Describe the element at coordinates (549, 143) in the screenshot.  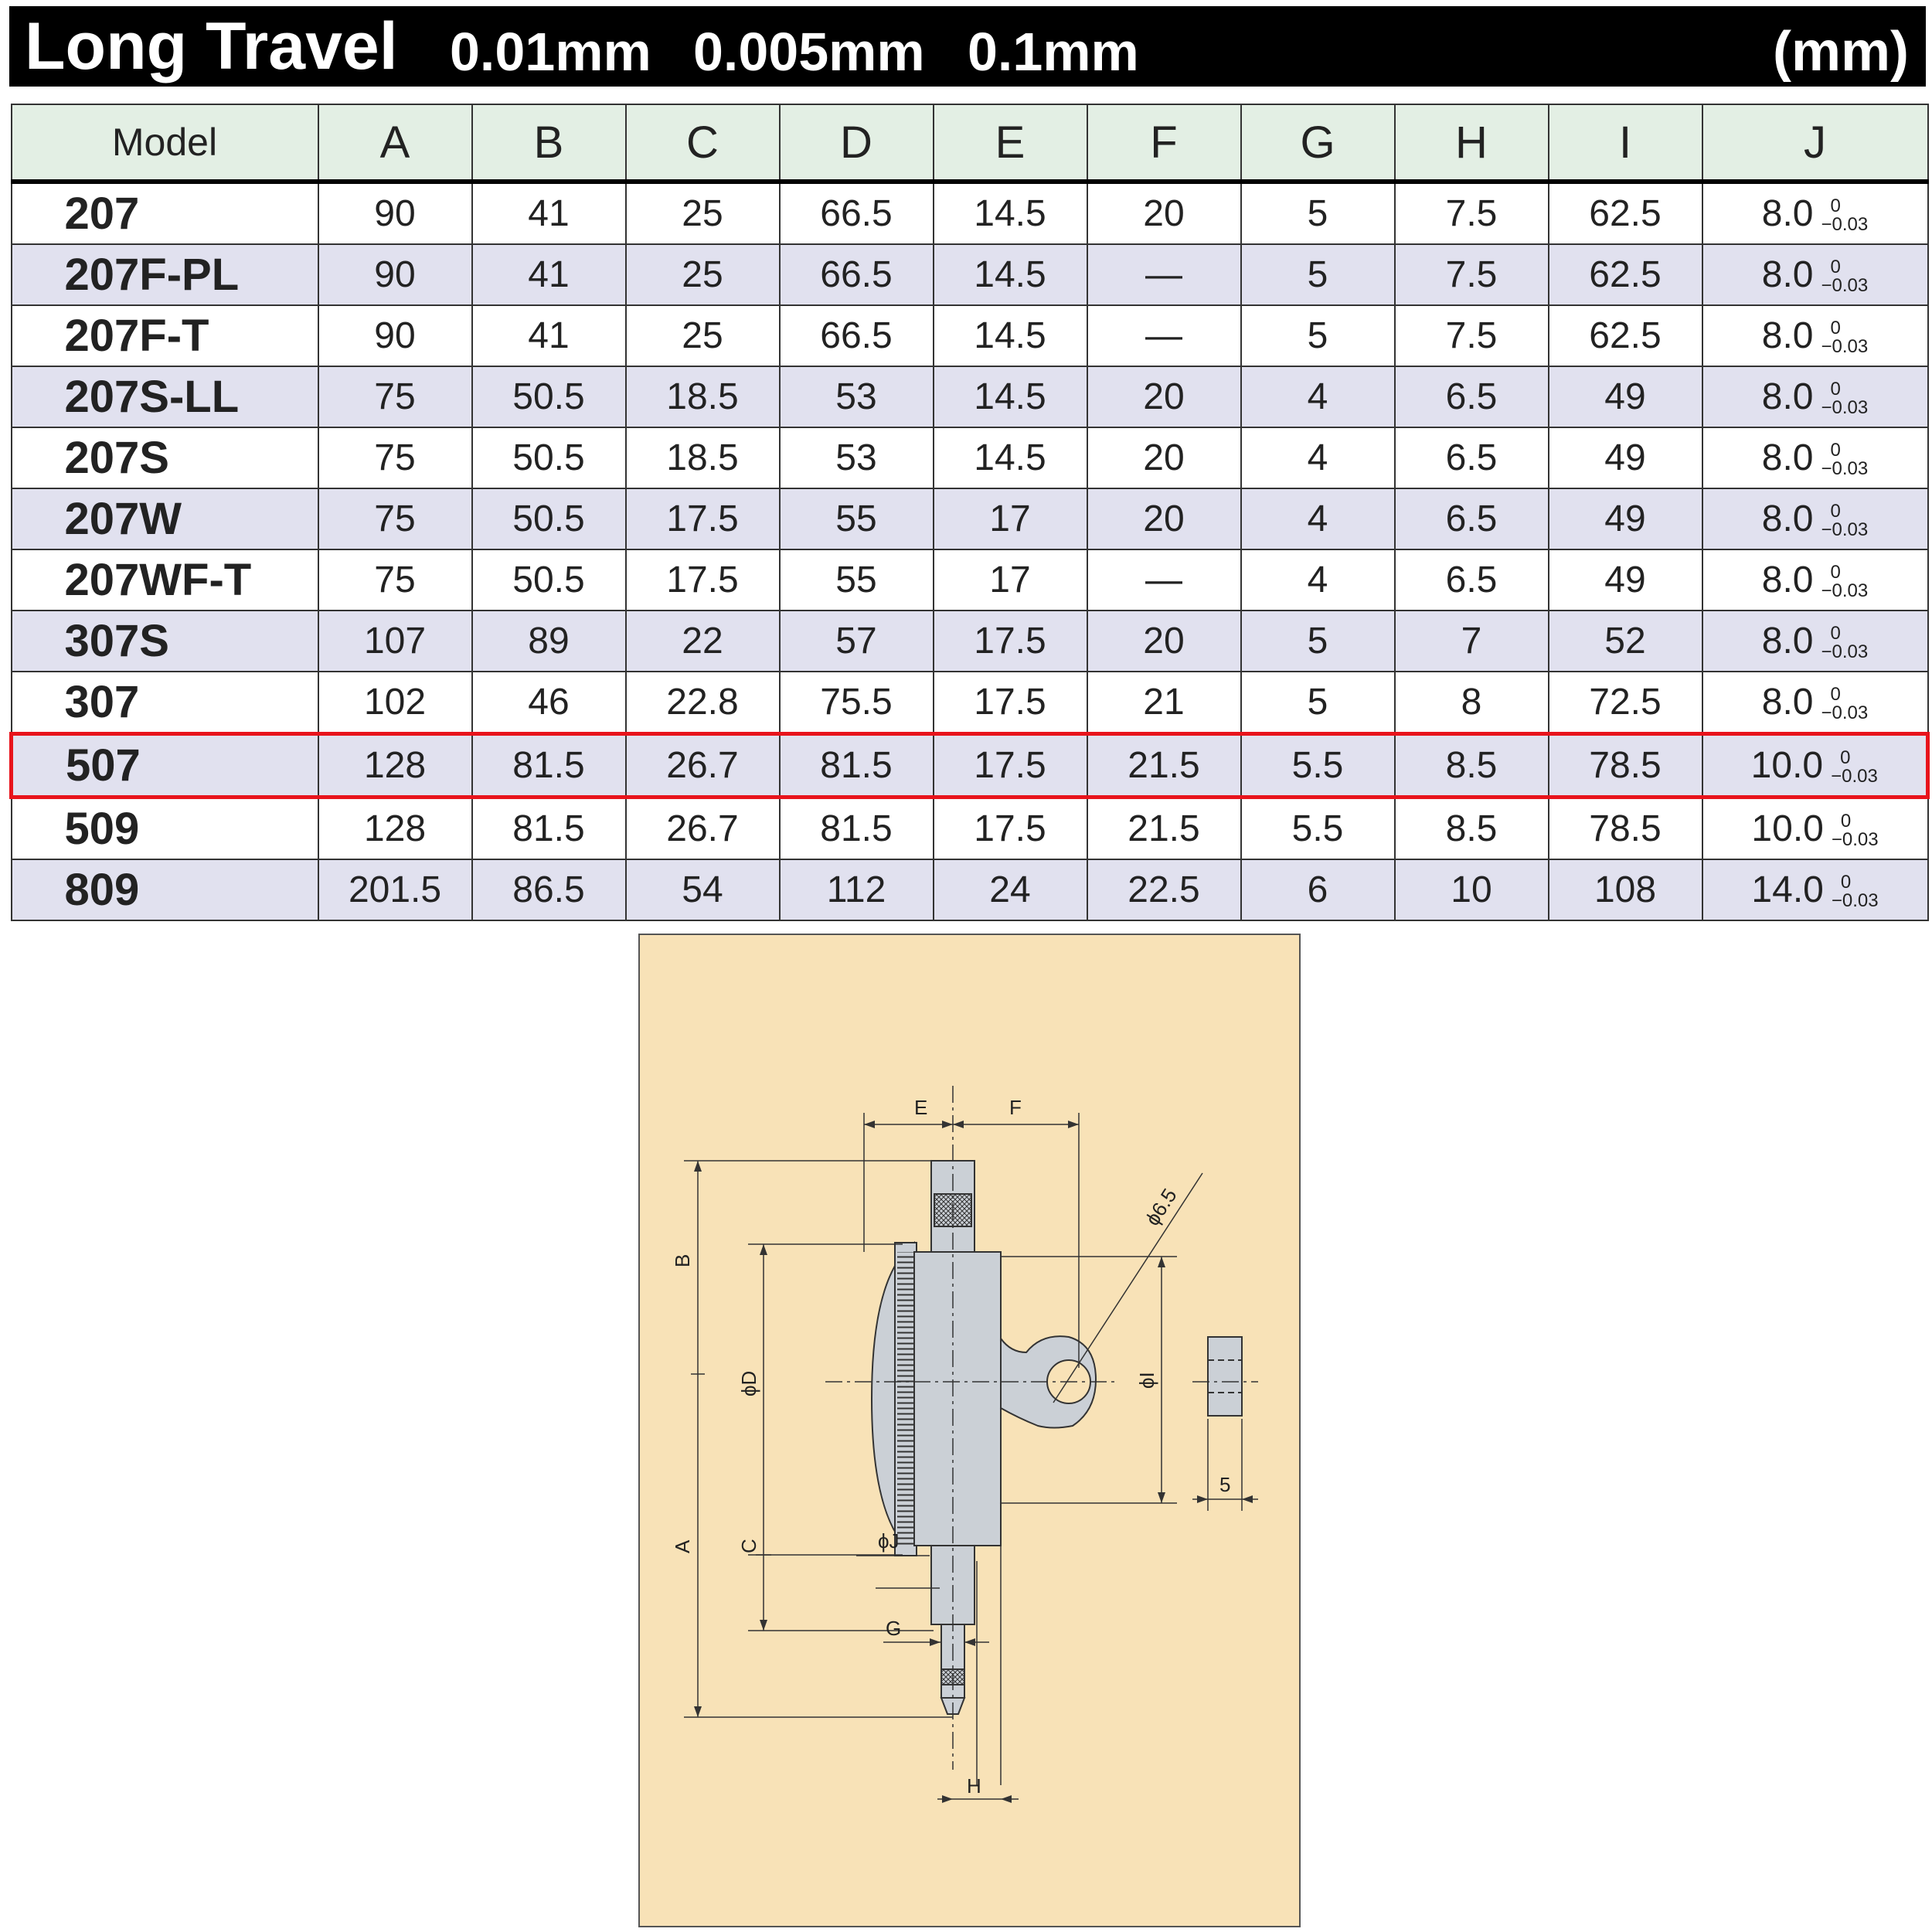
I see `header-b: B` at that location.